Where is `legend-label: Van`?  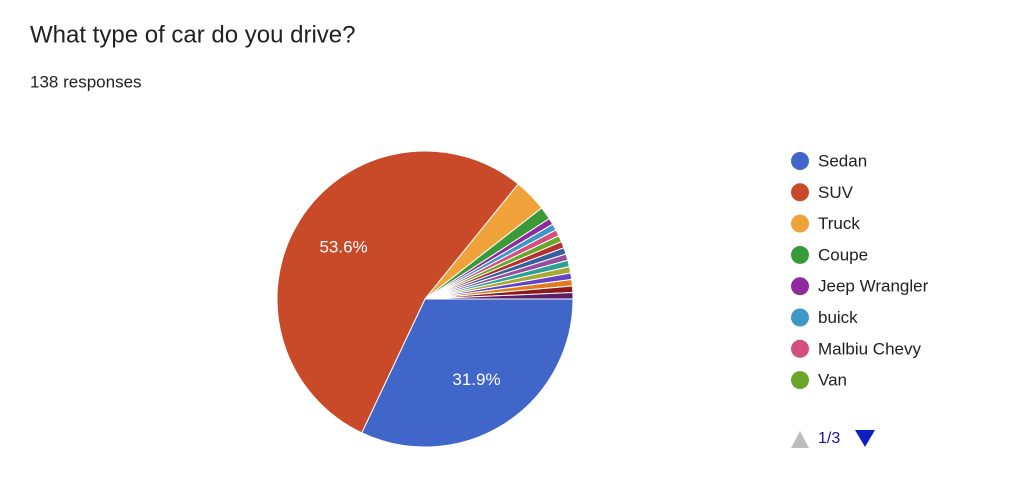 legend-label: Van is located at coordinates (832, 380).